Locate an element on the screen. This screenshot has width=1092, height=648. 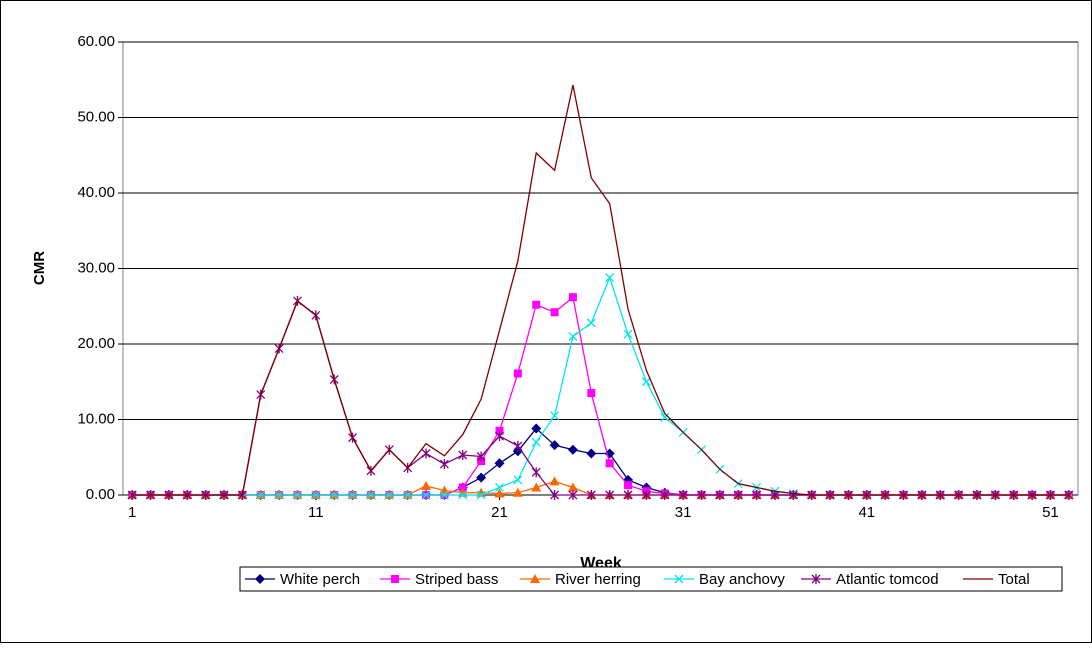
y-tick-label: 30.00 is located at coordinates (96, 267).